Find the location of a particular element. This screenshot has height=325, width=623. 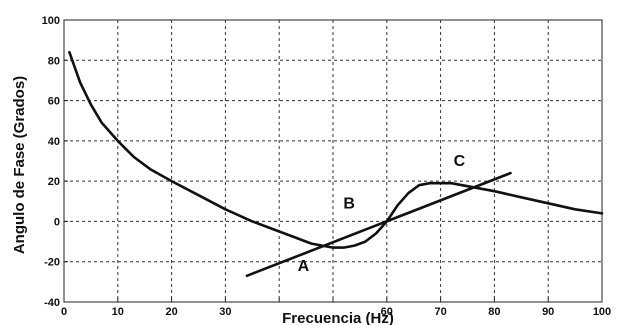

x-tick-label: 90 is located at coordinates (548, 312).